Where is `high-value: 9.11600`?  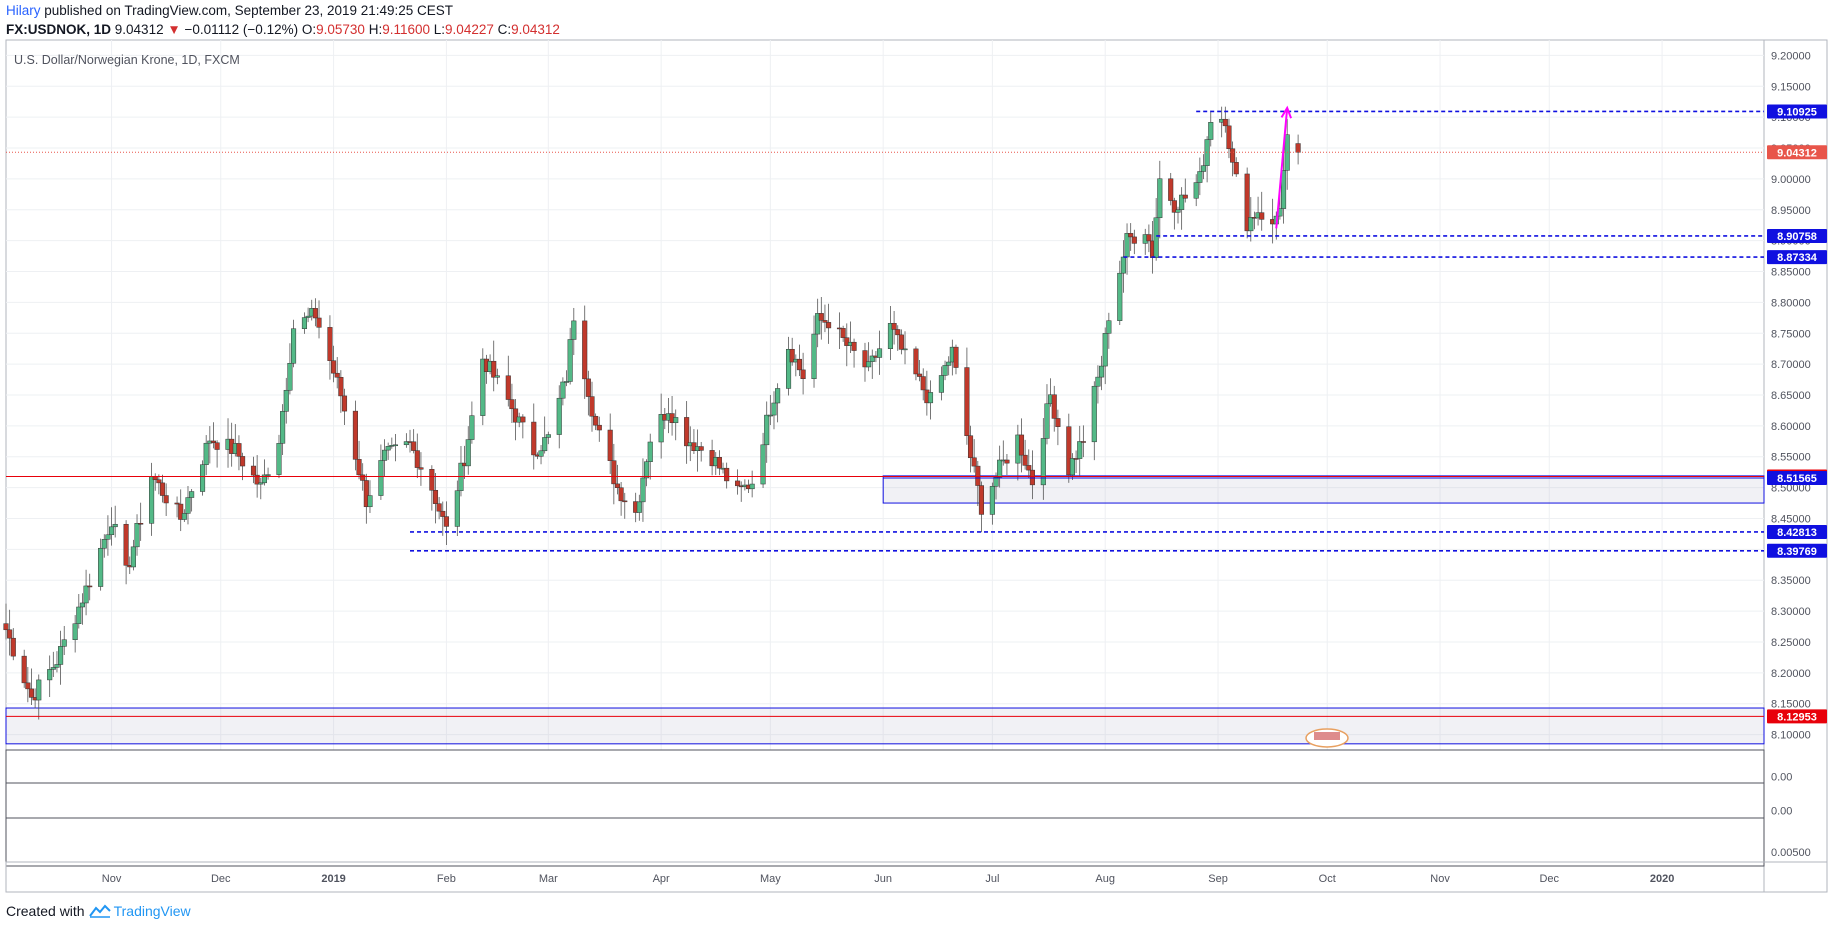
high-value: 9.11600 is located at coordinates (406, 29).